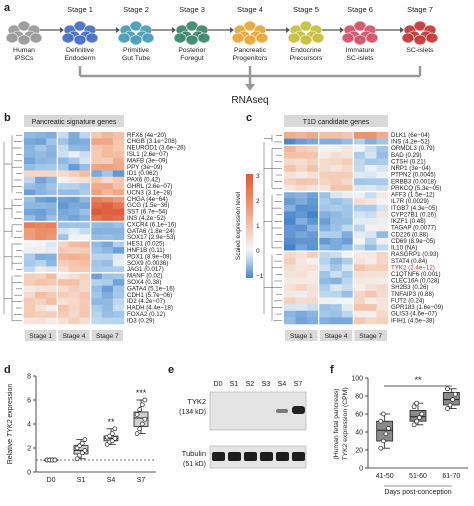 The width and height of the screenshot is (474, 506). Describe the element at coordinates (147, 199) in the screenshot. I see `gene-label: CHGA (4e−64)` at that location.